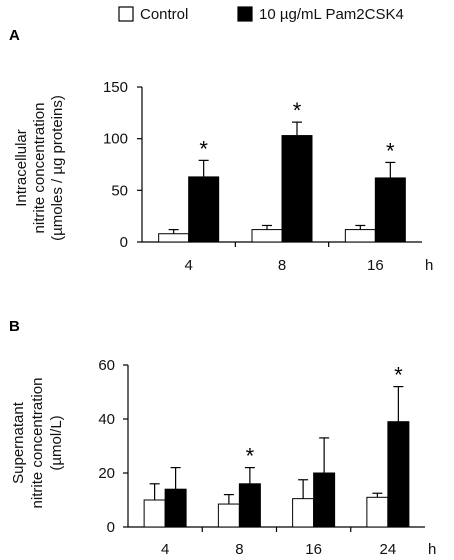 Image resolution: width=454 pixels, height=560 pixels. What do you see at coordinates (115, 139) in the screenshot?
I see `panel-a-ytick-label: 100` at bounding box center [115, 139].